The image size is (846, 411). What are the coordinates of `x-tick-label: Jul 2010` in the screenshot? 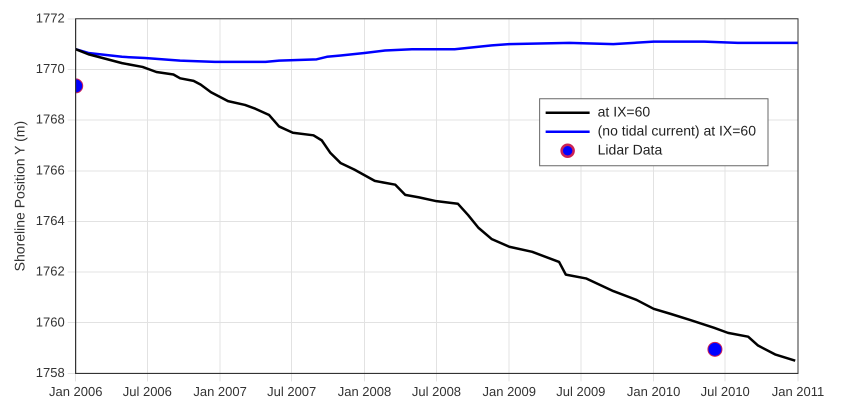 It's located at (725, 391).